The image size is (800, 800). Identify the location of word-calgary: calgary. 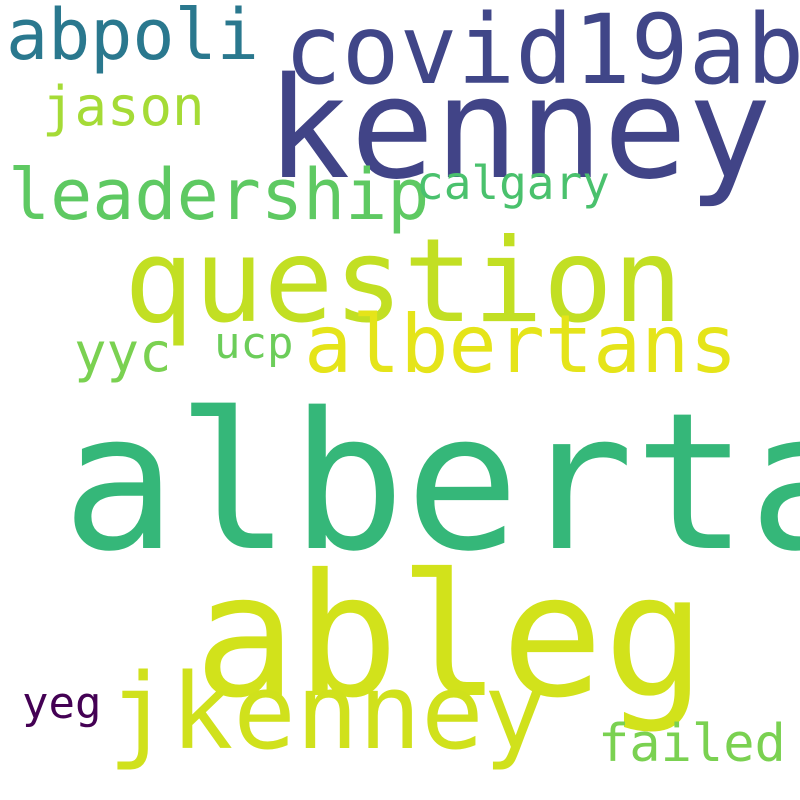
(513, 183).